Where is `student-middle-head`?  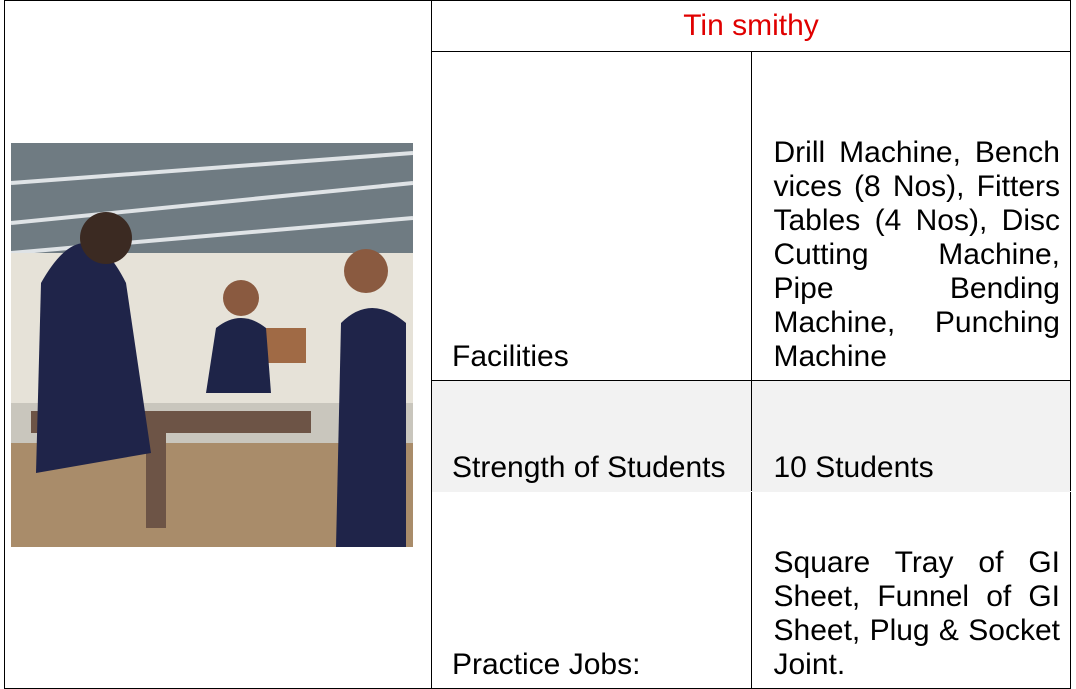 student-middle-head is located at coordinates (241, 297).